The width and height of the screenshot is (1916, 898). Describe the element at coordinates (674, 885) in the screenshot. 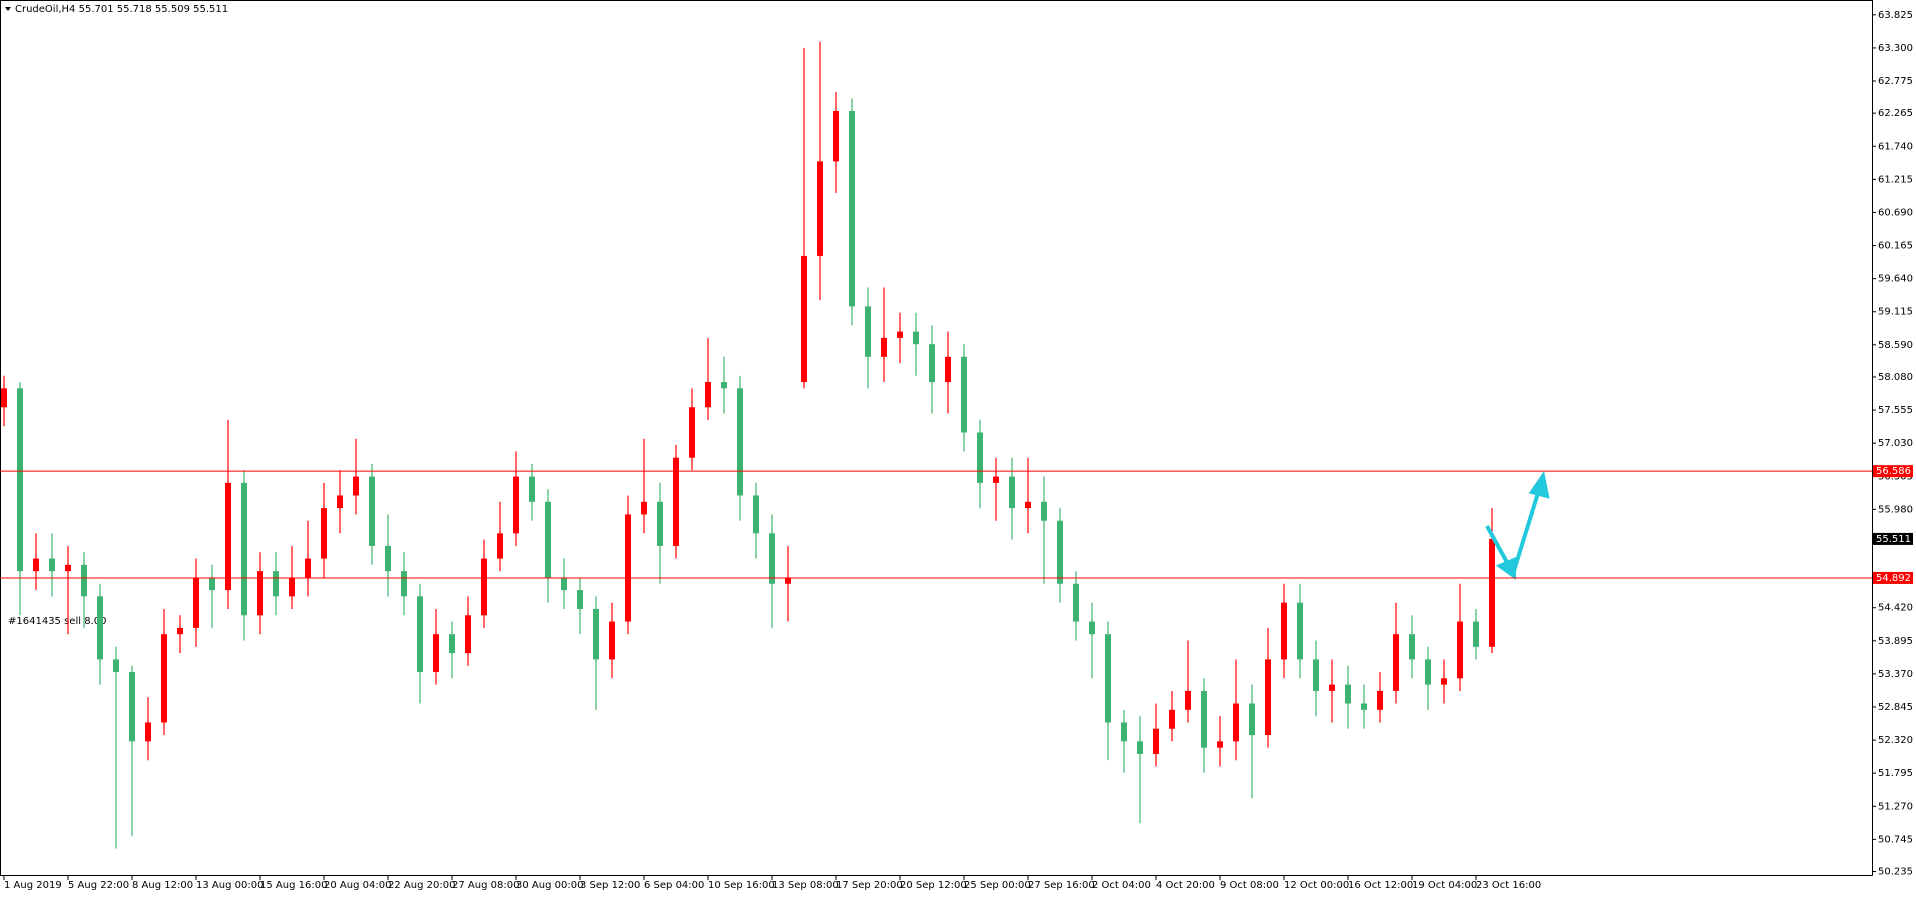

I see `x-tick-label: 6 Sep 04:00` at that location.